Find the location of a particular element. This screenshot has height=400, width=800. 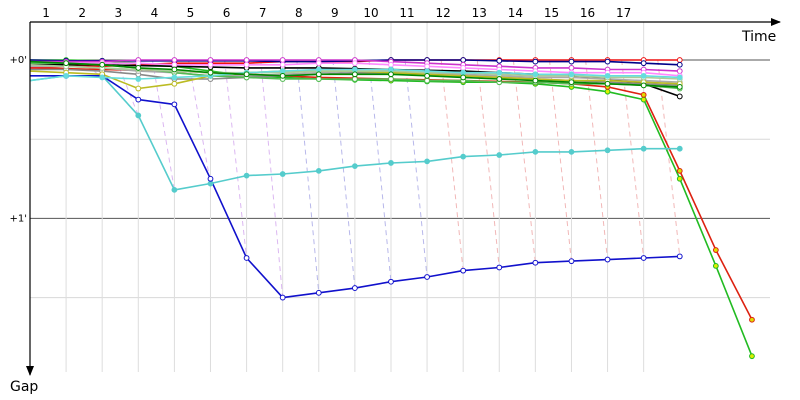

lap-label: 4 is located at coordinates (155, 13).